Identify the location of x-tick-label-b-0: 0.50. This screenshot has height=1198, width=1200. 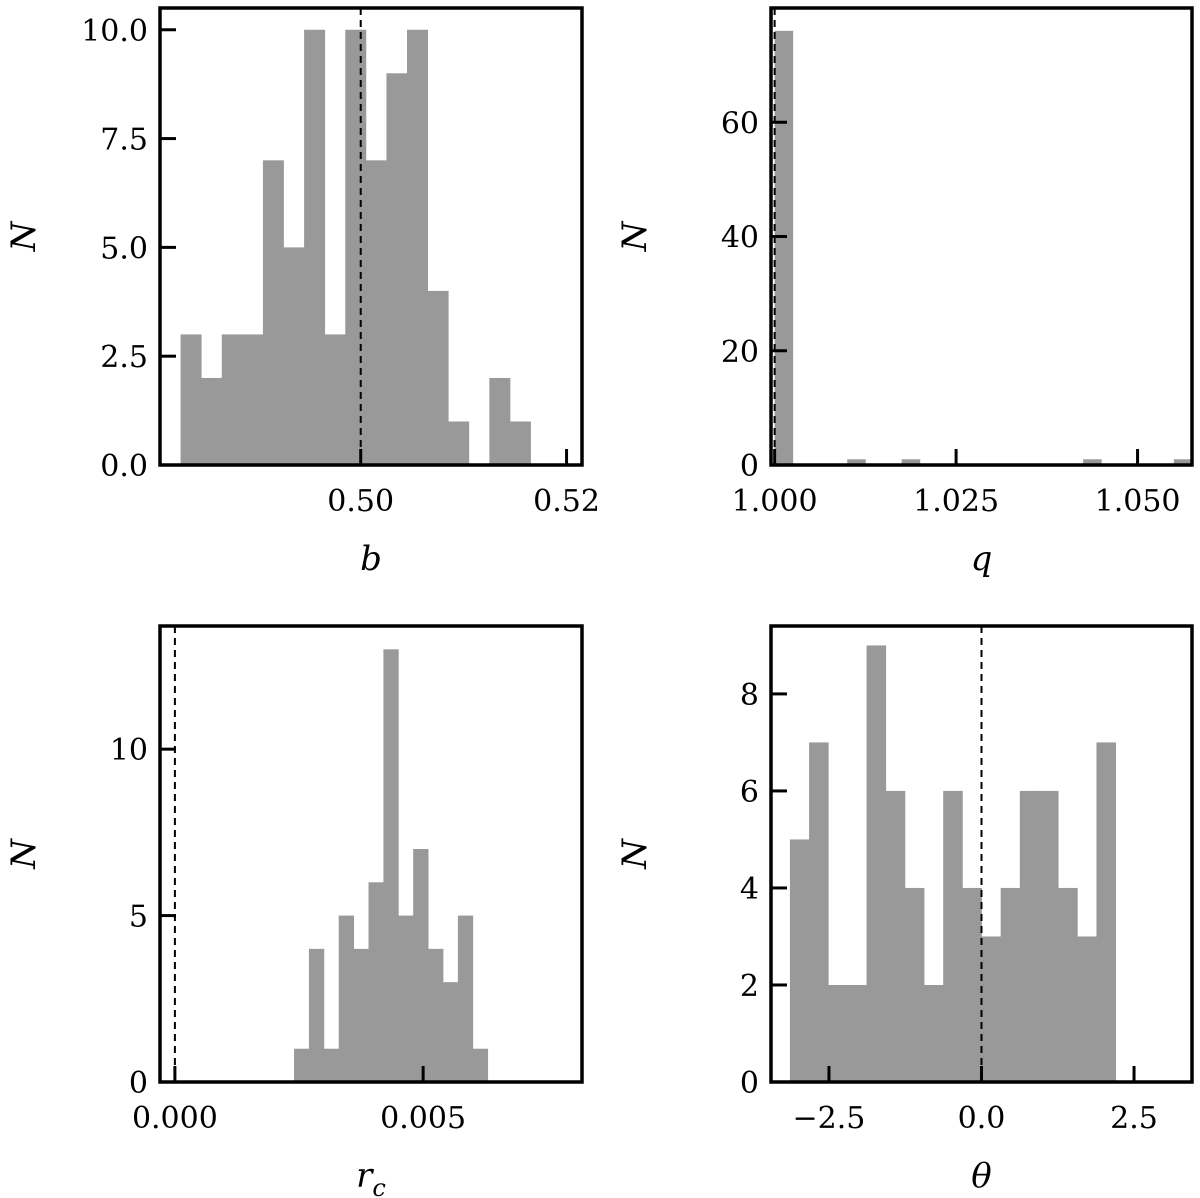
(360, 501).